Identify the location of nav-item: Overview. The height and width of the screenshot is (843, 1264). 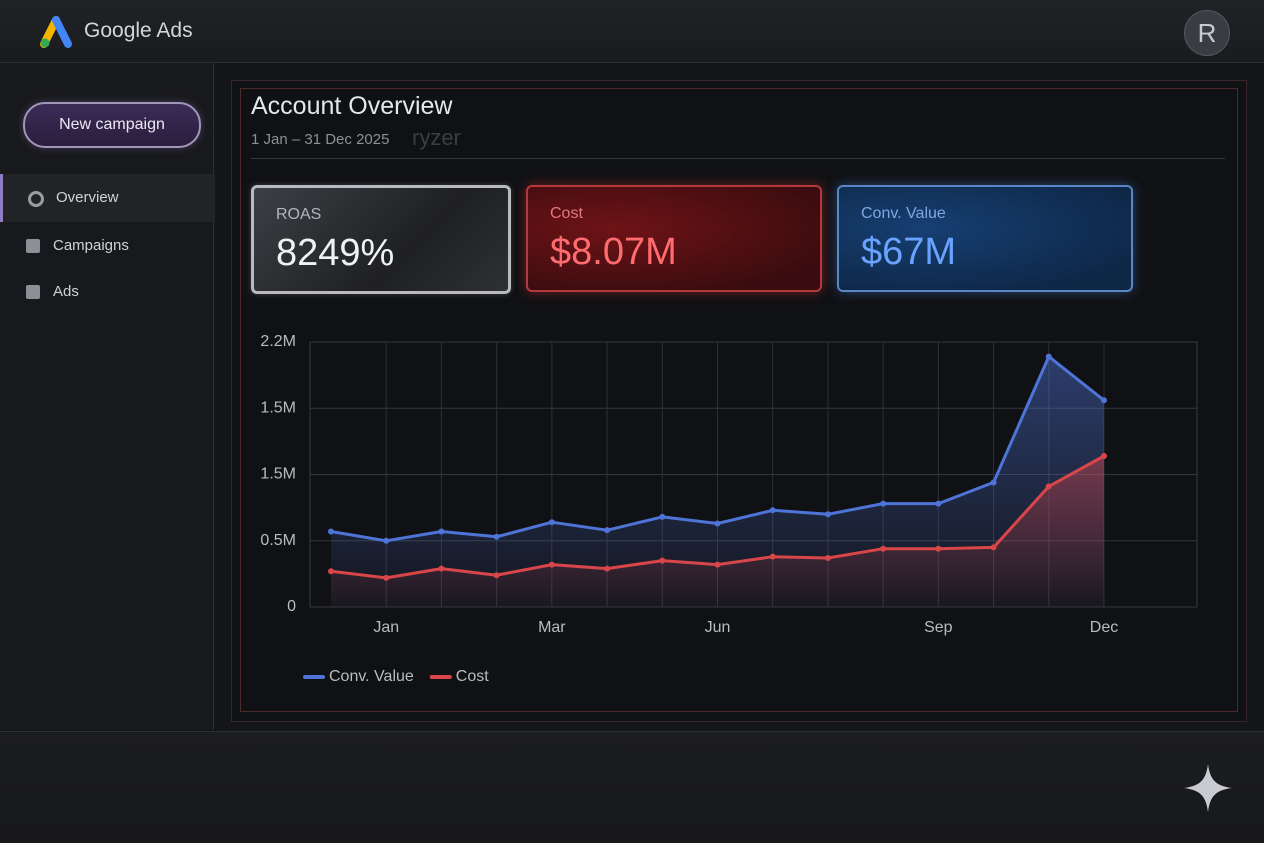
(107, 198).